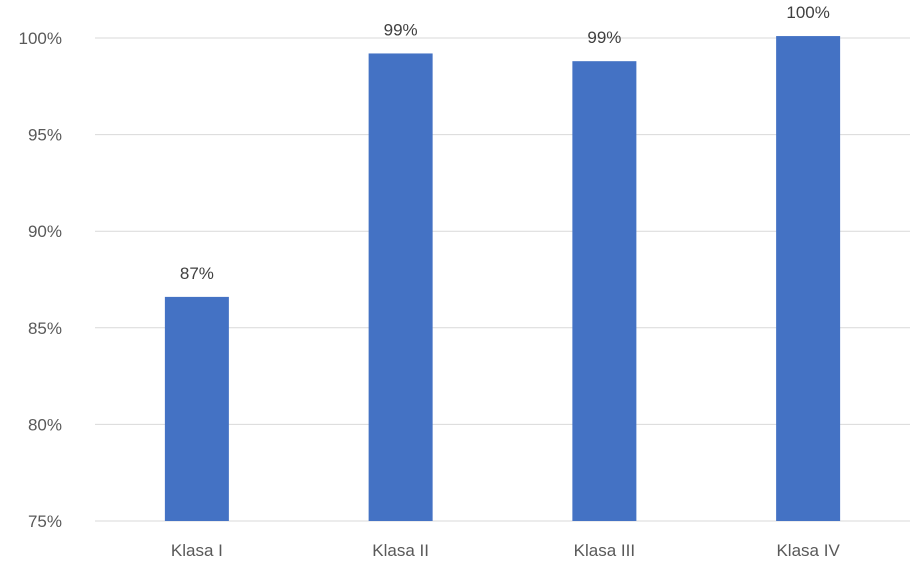 This screenshot has width=917, height=565. Describe the element at coordinates (506, 550) in the screenshot. I see `x-axis-category-labels: Klasa I Klasa II Klasa III Klasa IV` at that location.